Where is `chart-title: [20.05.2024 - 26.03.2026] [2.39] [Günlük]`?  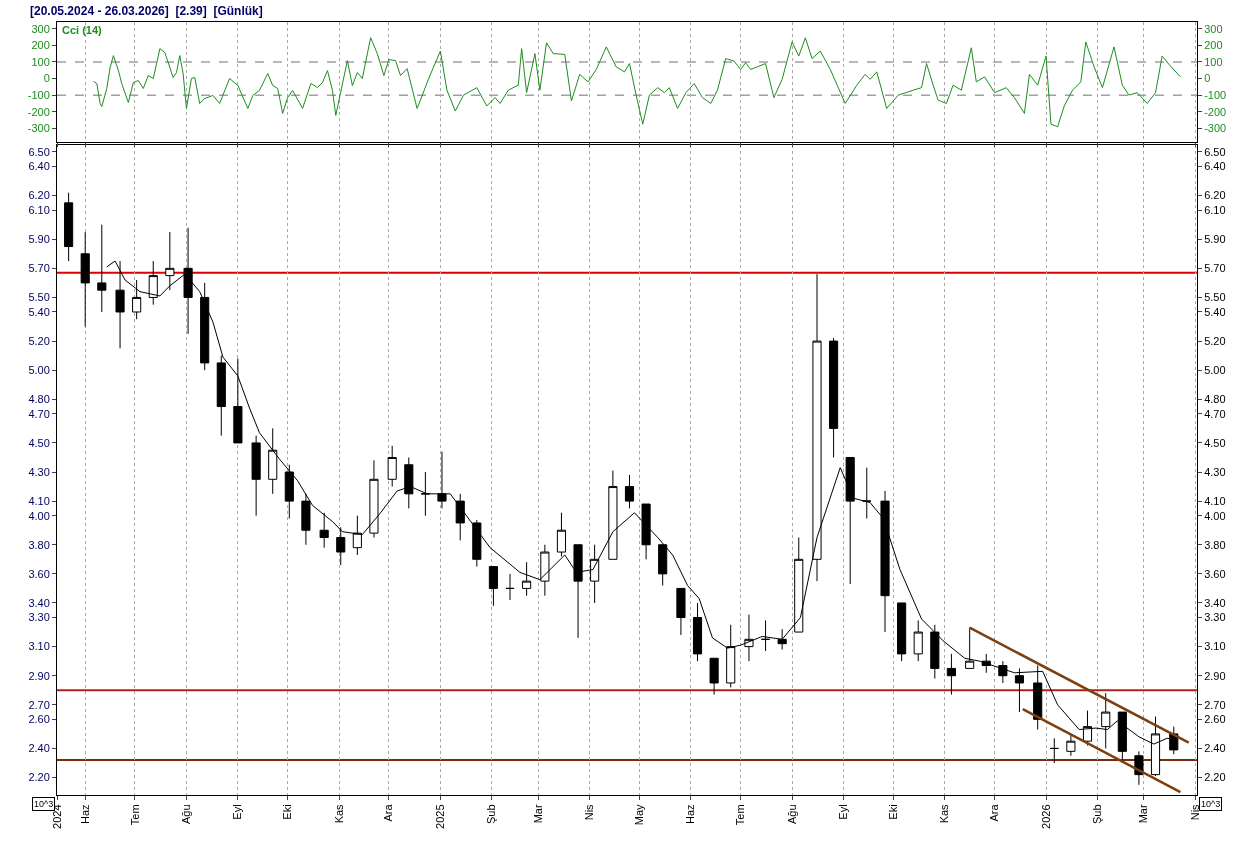
chart-title: [20.05.2024 - 26.03.2026] [2.39] [Günlük] is located at coordinates (146, 11).